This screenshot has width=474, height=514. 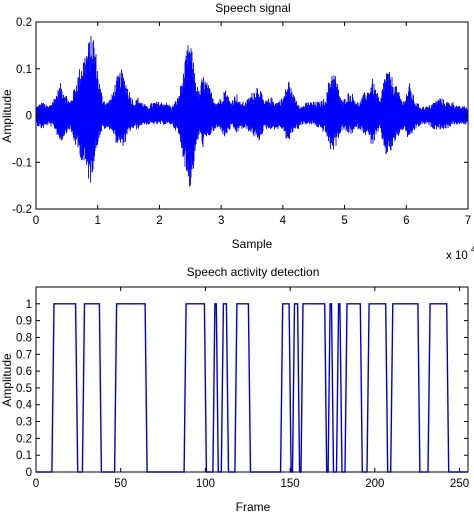 I want to click on speech-signal-y-label: Amplitude, so click(x=7, y=116).